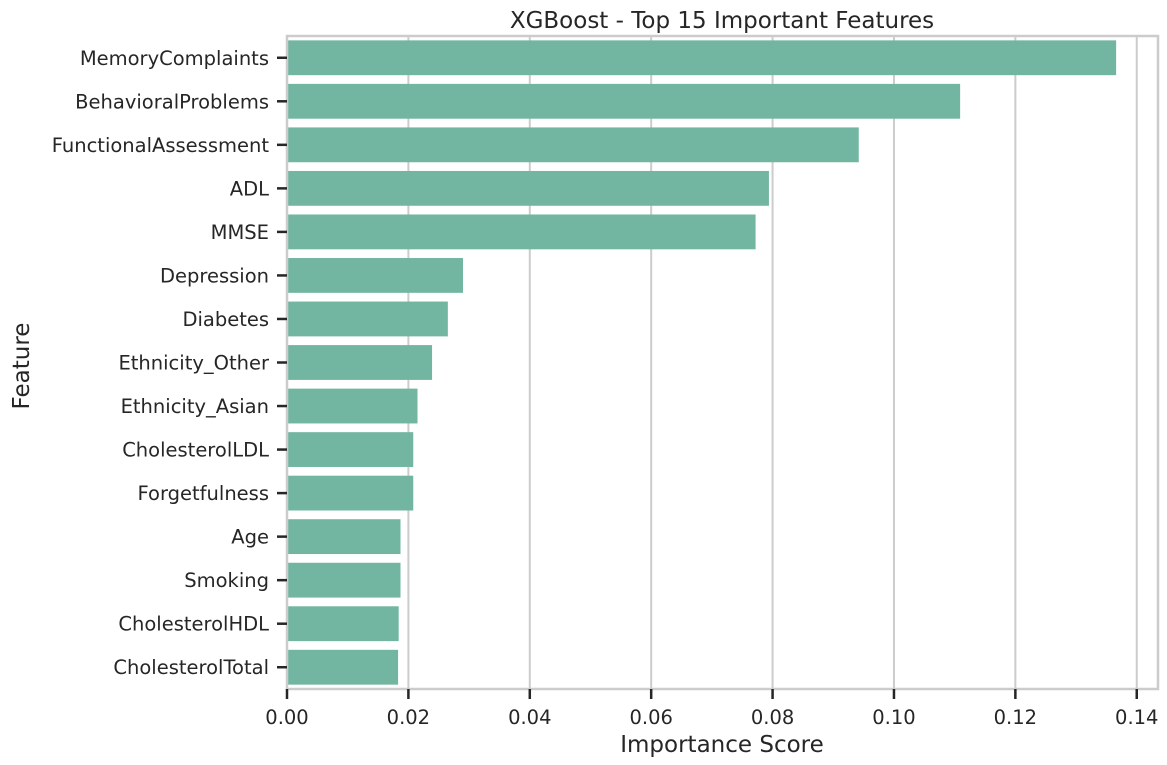  Describe the element at coordinates (194, 363) in the screenshot. I see `y-tick-label: Ethnicity_Other` at that location.